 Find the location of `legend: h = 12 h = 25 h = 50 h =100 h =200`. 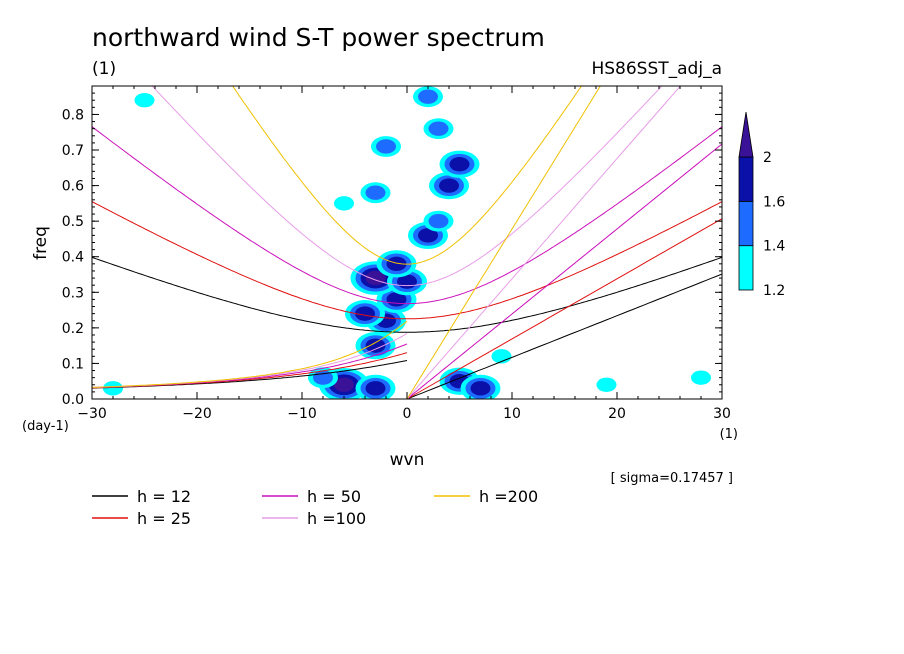

legend: h = 12 h = 25 h = 50 h =100 h =200 is located at coordinates (315, 507).